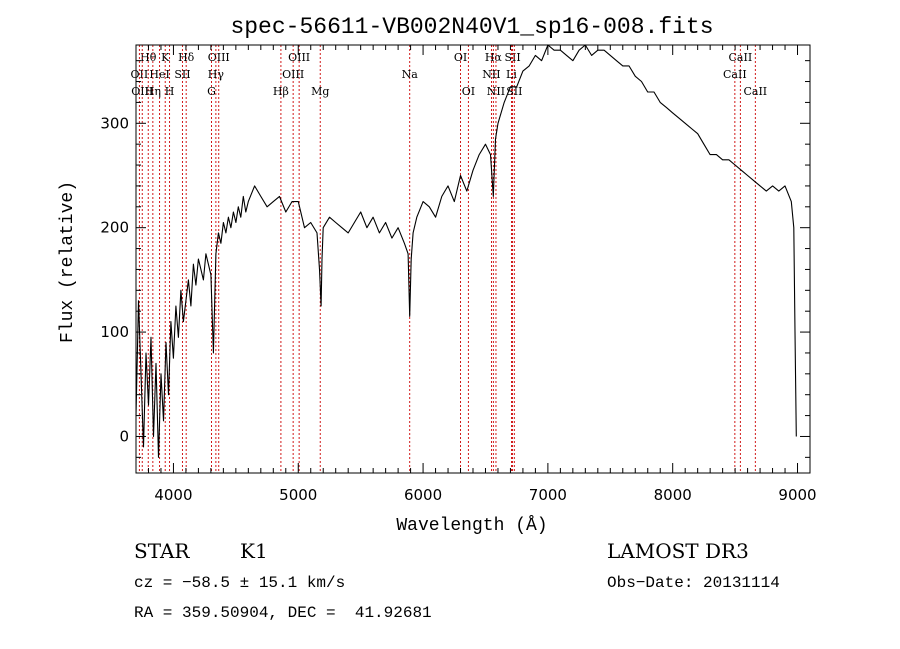 This screenshot has height=649, width=900. I want to click on emission-line-label: Li, so click(511, 74).